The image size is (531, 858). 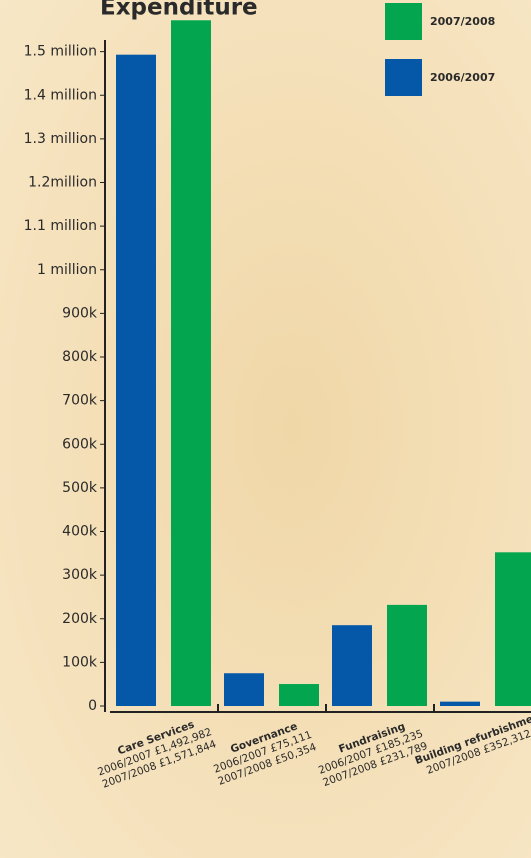 I want to click on y-tick-label: 400k, so click(x=80, y=532).